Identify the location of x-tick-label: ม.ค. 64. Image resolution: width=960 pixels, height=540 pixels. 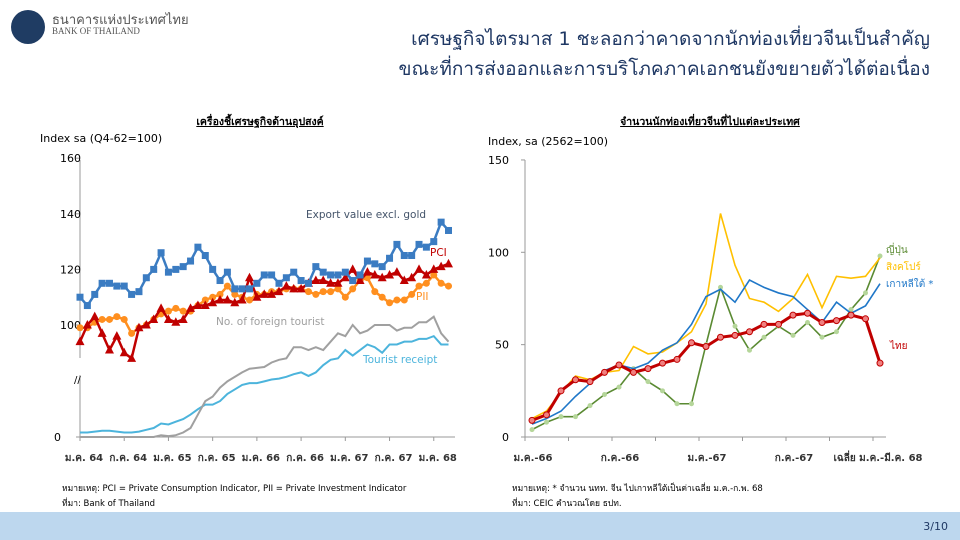
(84, 458).